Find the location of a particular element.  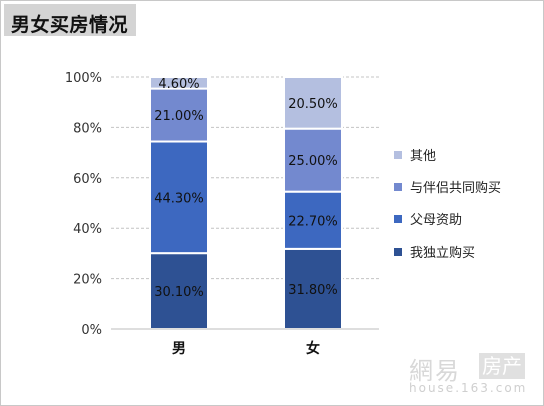

watermark-brand: 網易 is located at coordinates (435, 371).